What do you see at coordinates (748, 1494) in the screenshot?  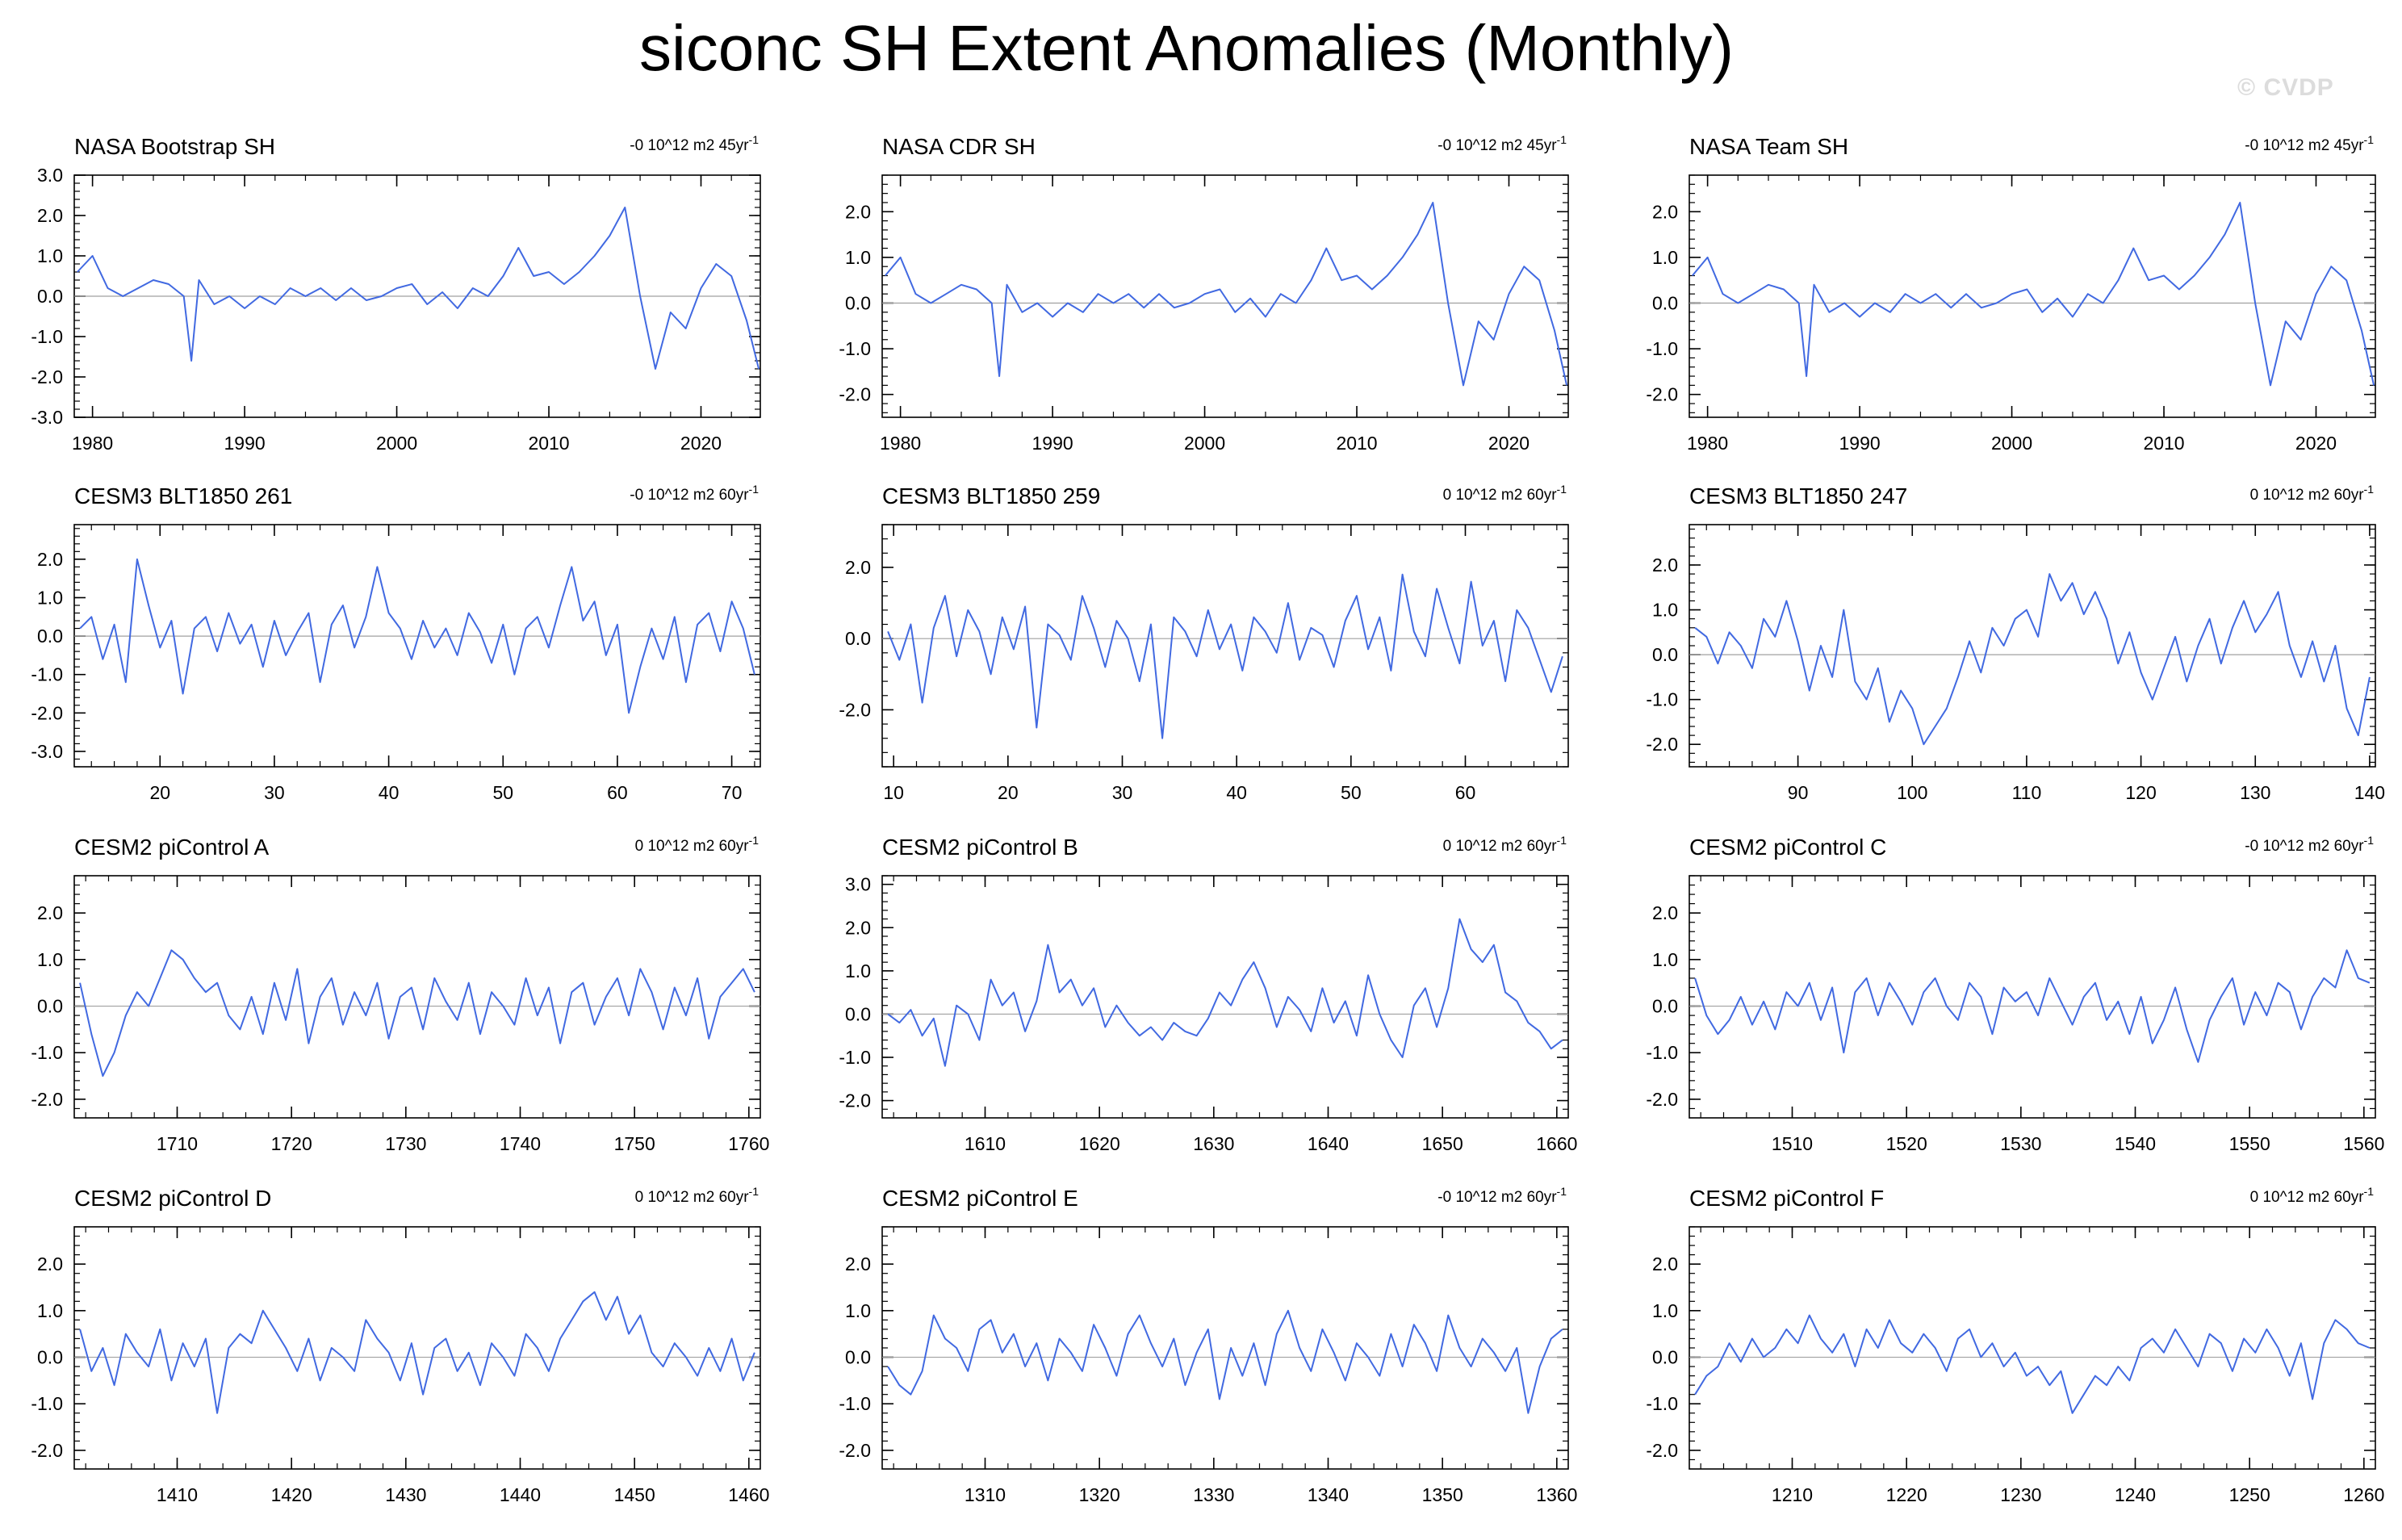 I see `x-tick-label: 1460` at bounding box center [748, 1494].